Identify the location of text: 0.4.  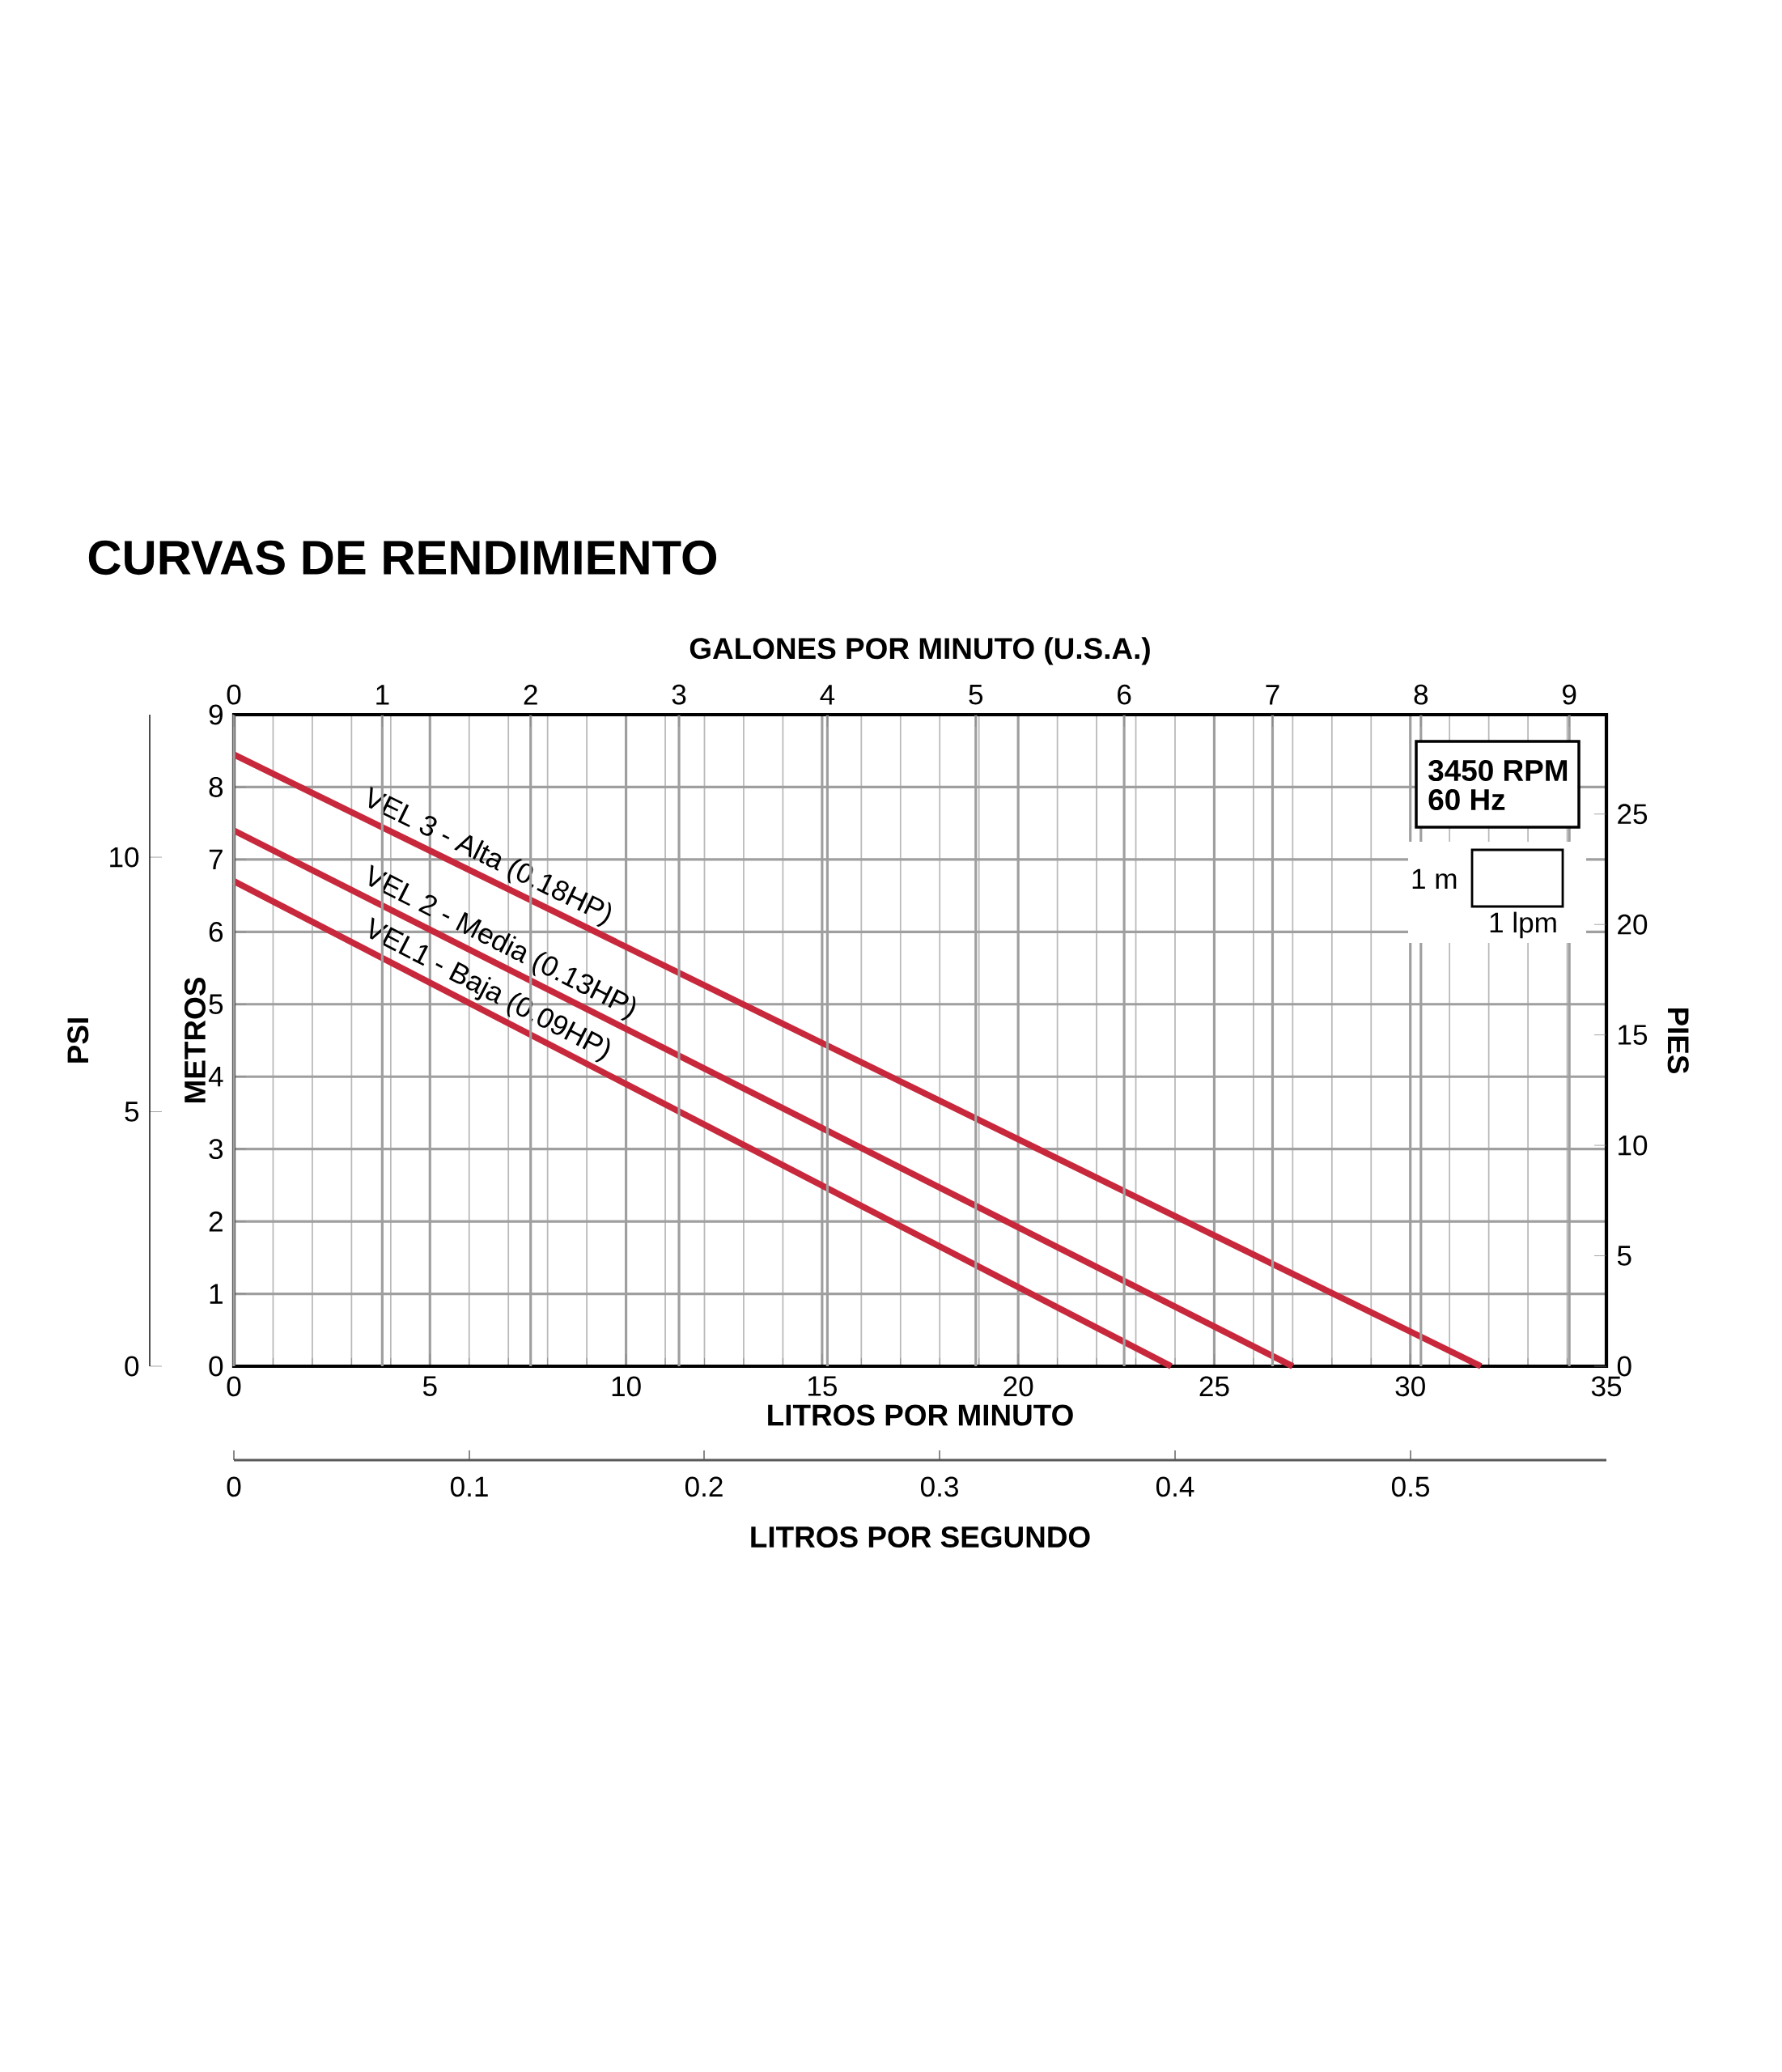
(1175, 1486).